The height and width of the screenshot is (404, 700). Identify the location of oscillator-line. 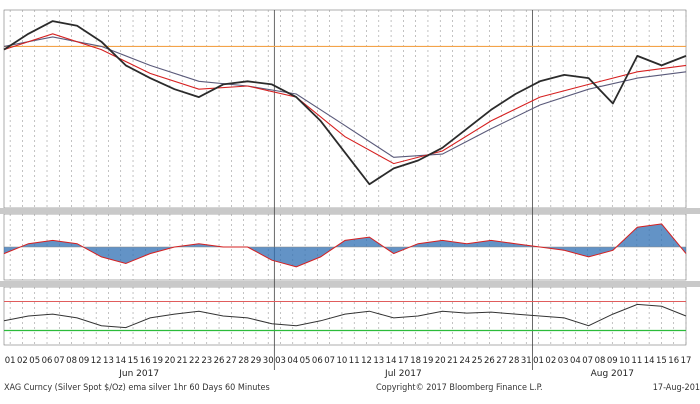
(345, 245).